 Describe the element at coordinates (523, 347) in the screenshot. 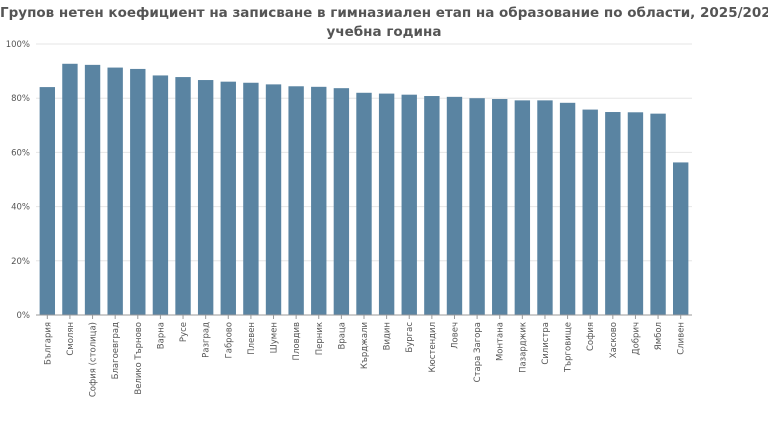

I see `category-label: Пазарджик` at that location.